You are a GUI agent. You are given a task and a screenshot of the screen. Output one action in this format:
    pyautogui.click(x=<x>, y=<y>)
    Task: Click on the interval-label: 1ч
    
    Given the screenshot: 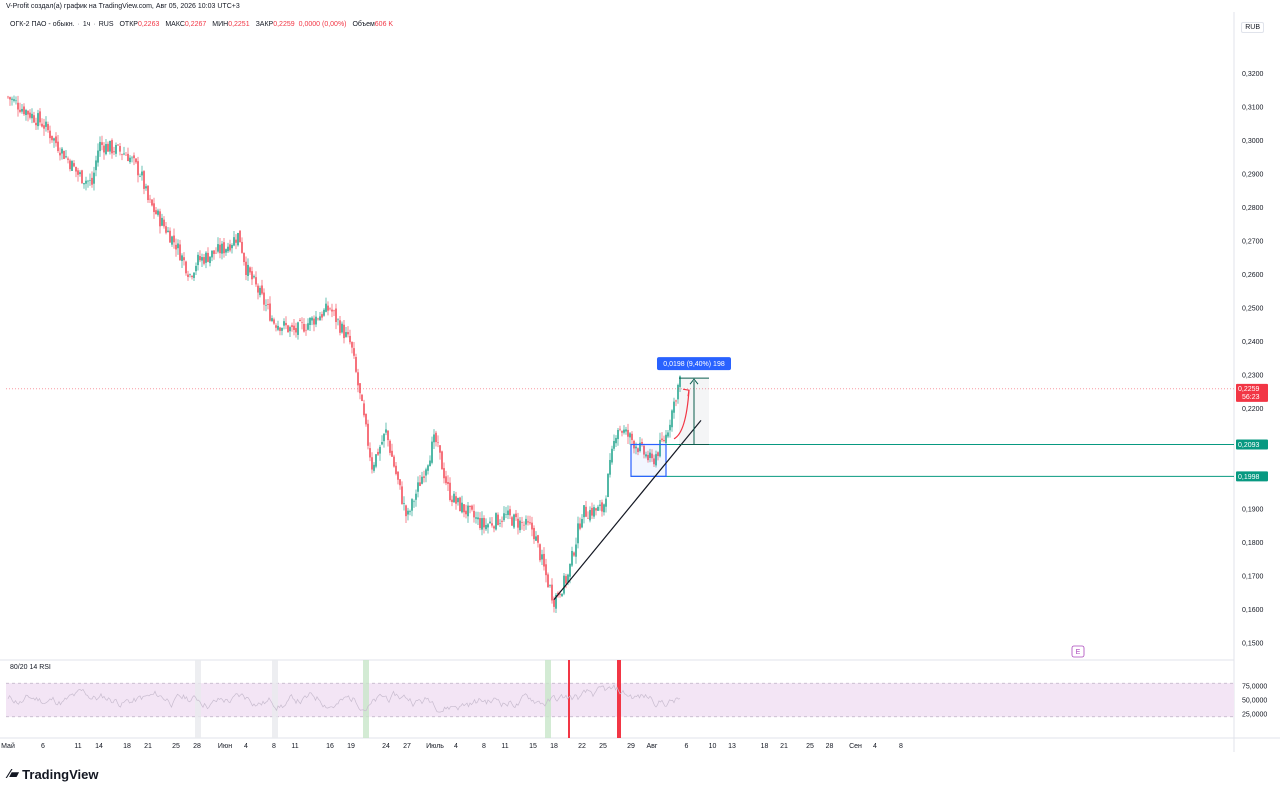 What is the action you would take?
    pyautogui.click(x=86, y=24)
    